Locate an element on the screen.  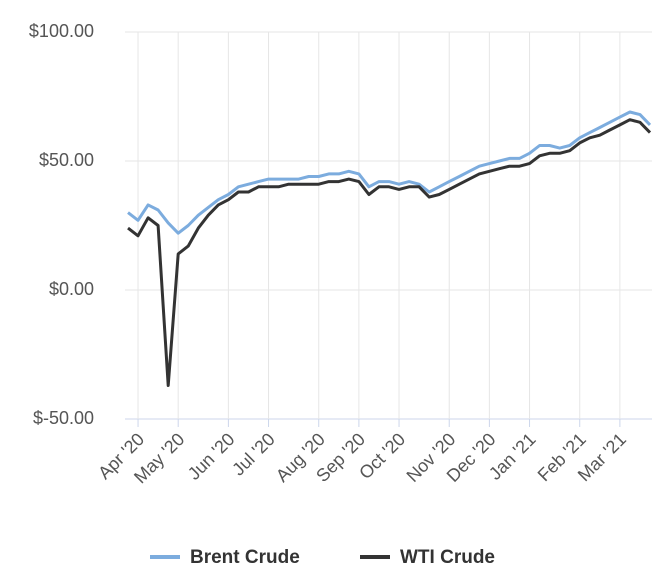
y-tick-label: $-50.00 is located at coordinates (63, 418).